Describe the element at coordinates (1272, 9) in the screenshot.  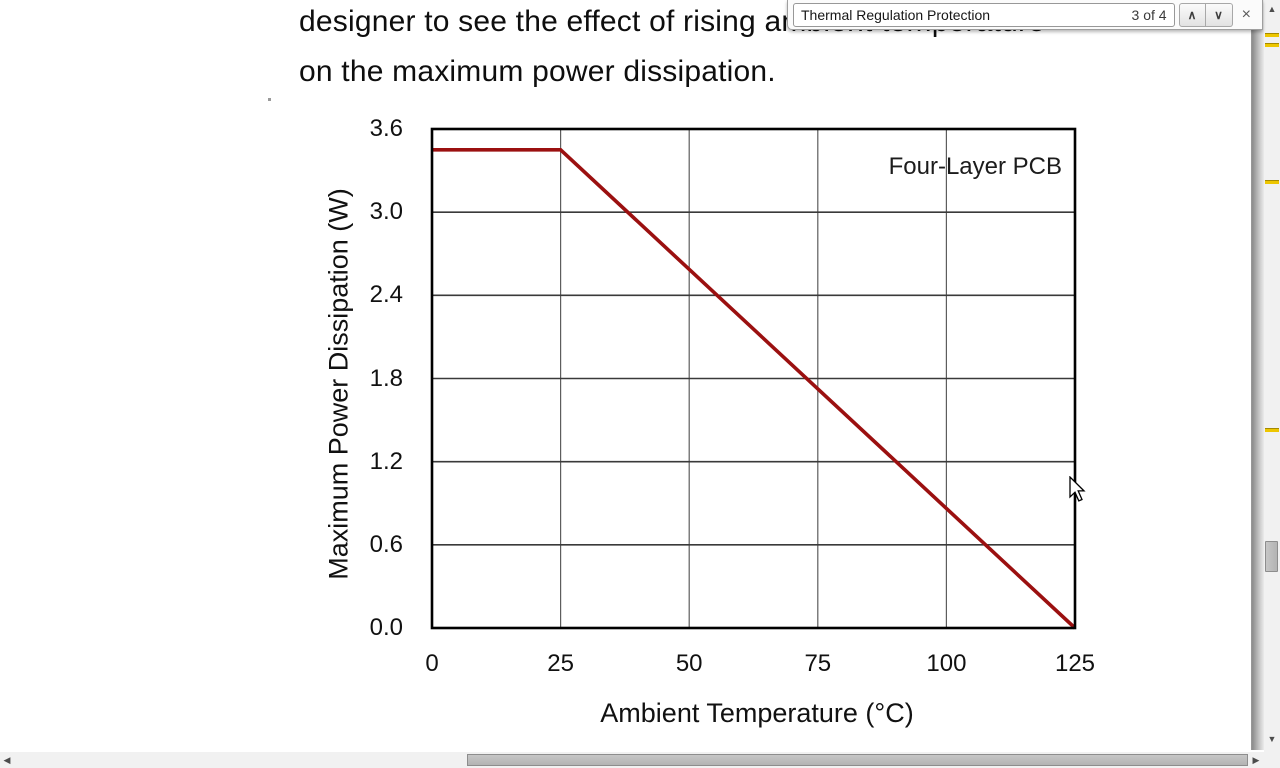
I see `scroll-up-arrow-icon: ▲` at that location.